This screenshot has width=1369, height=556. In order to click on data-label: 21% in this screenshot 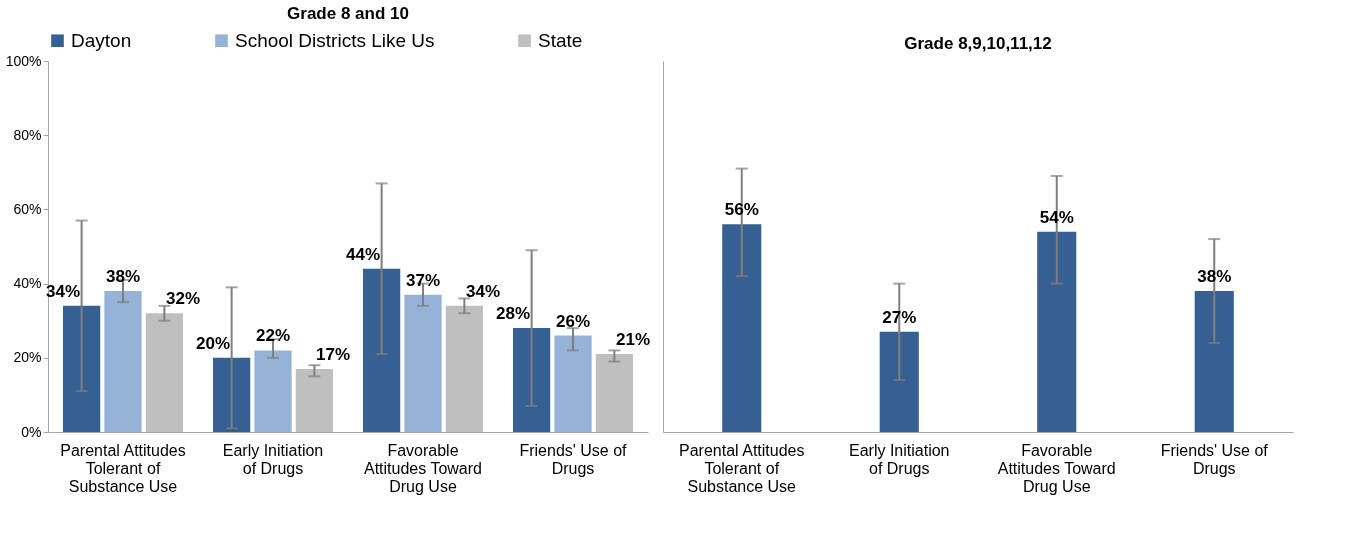, I will do `click(633, 340)`.